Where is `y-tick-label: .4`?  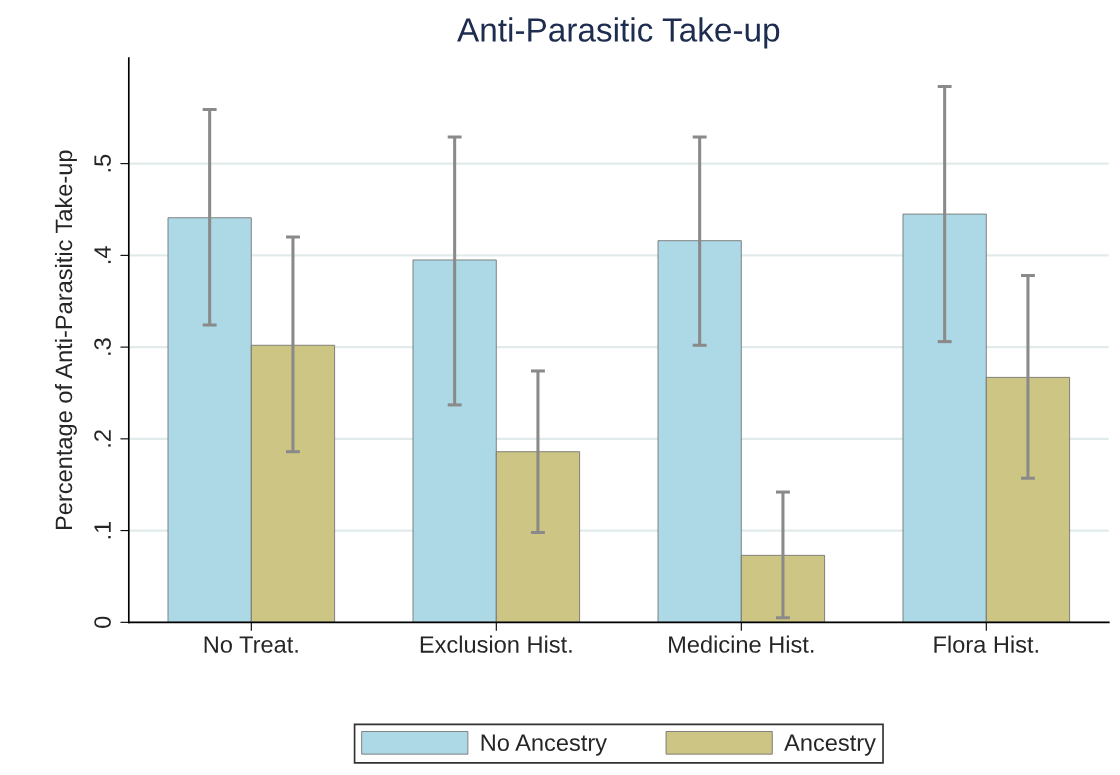 y-tick-label: .4 is located at coordinates (102, 255).